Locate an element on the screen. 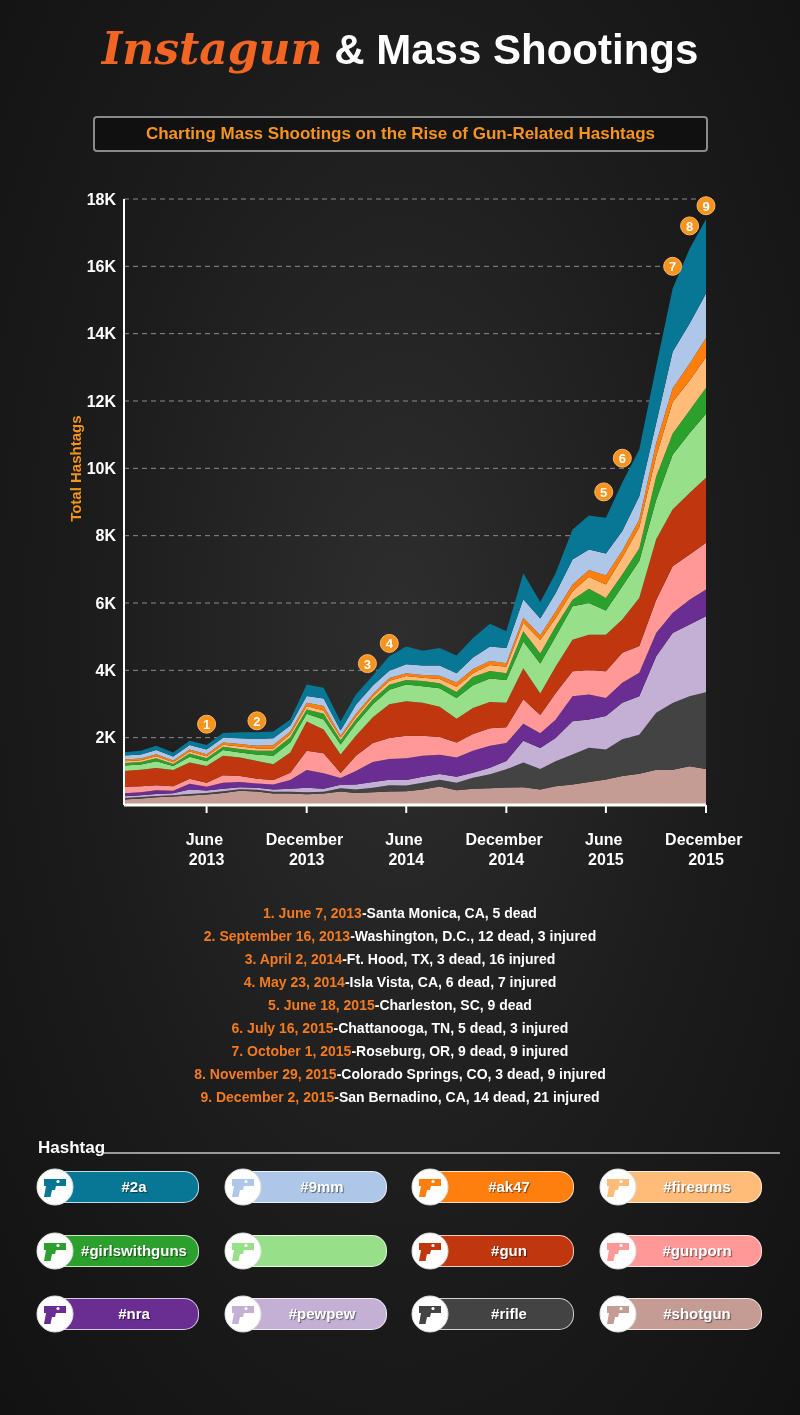 The width and height of the screenshot is (800, 1415). text: 3. April 2, 2014-Ft. Hood, TX, 3 dead, 16 injured is located at coordinates (400, 959).